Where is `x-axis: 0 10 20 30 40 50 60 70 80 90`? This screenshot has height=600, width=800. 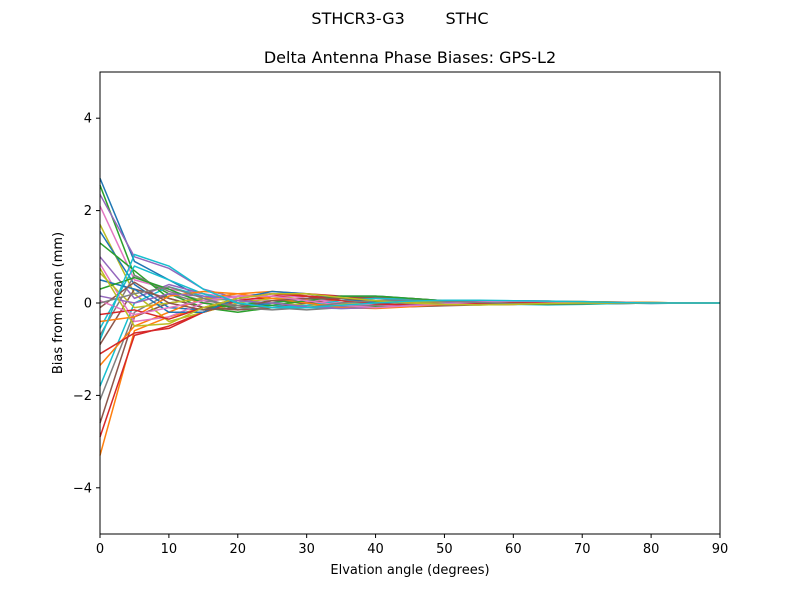 x-axis: 0 10 20 30 40 50 60 70 80 90 is located at coordinates (412, 545).